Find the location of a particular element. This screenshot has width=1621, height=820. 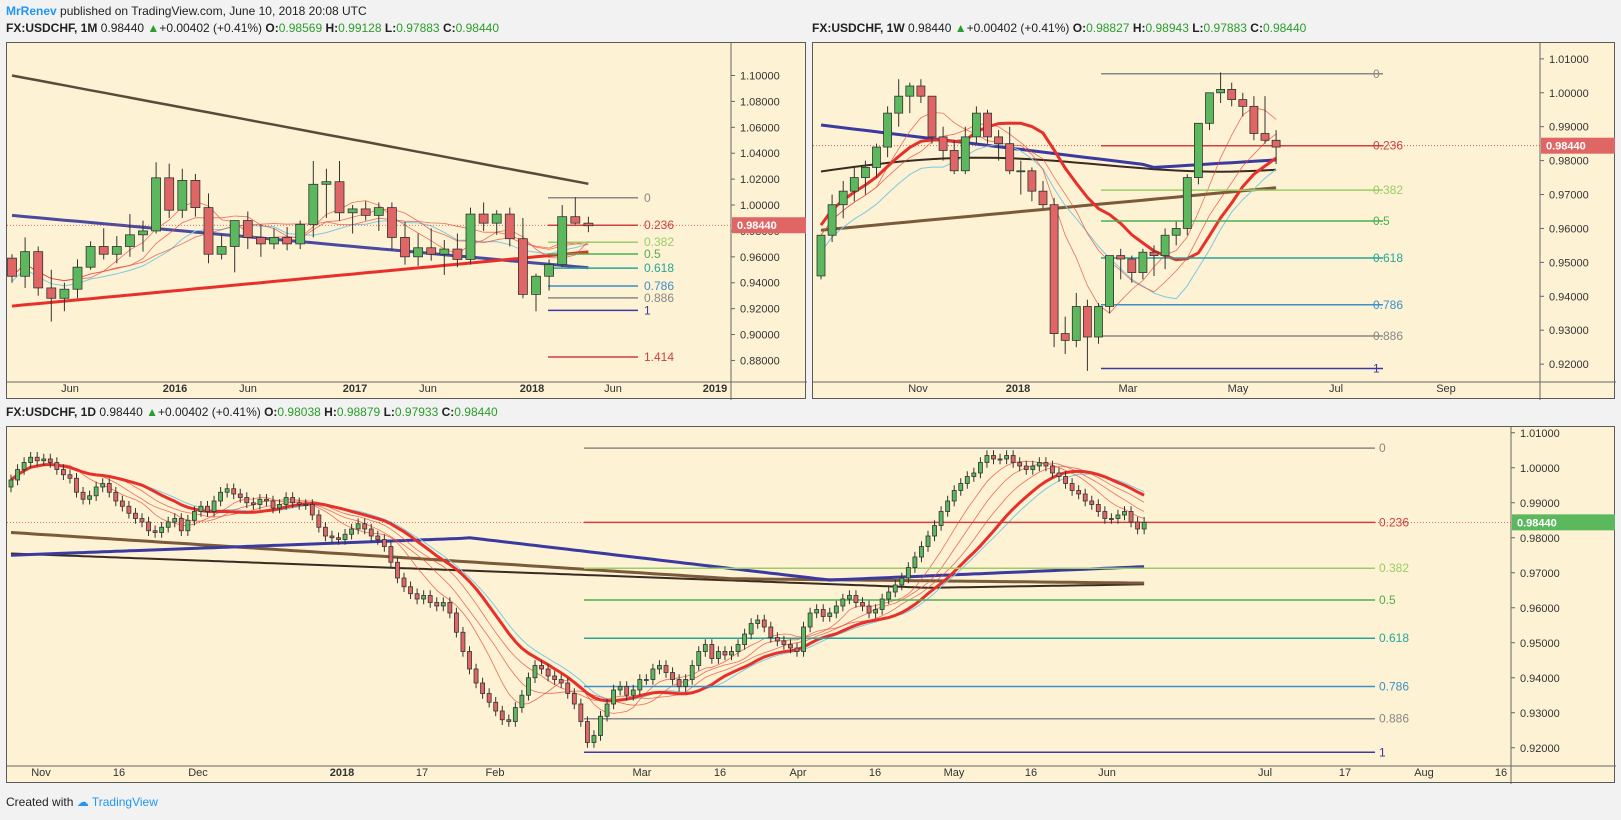

y-tick-label: 0.99000 is located at coordinates (1569, 128).